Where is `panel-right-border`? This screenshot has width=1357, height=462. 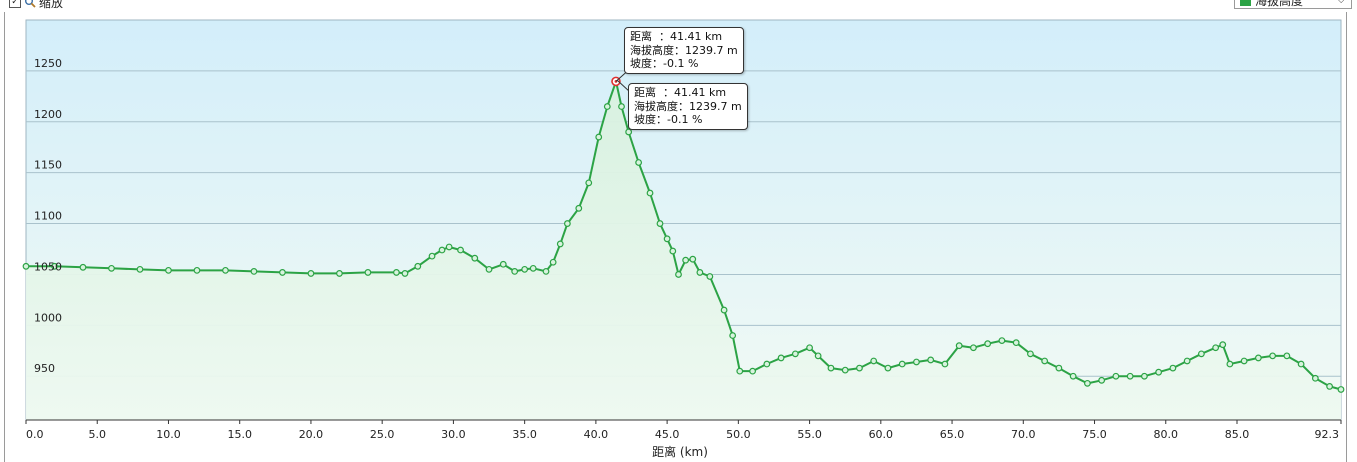 panel-right-border is located at coordinates (1346, 237).